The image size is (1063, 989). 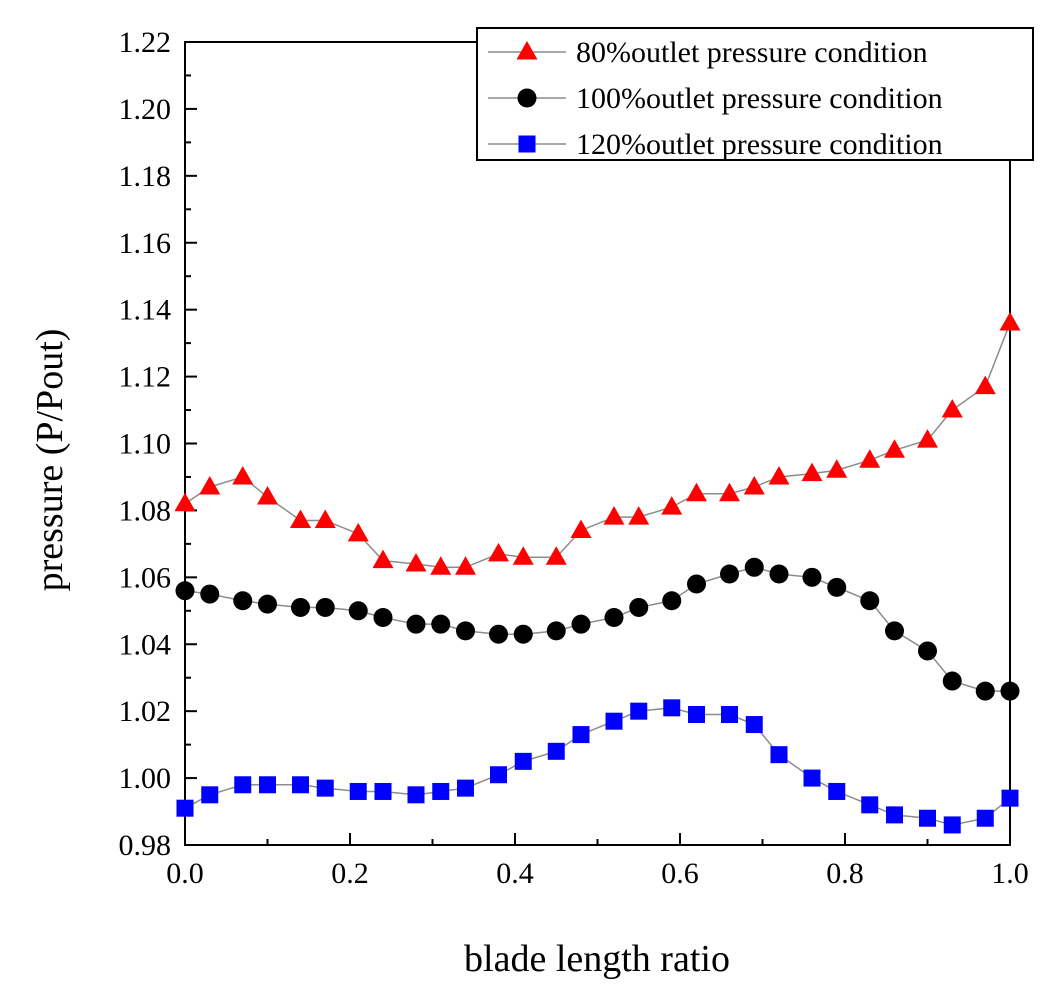 I want to click on y-tick-label: 1.20, so click(x=145, y=109).